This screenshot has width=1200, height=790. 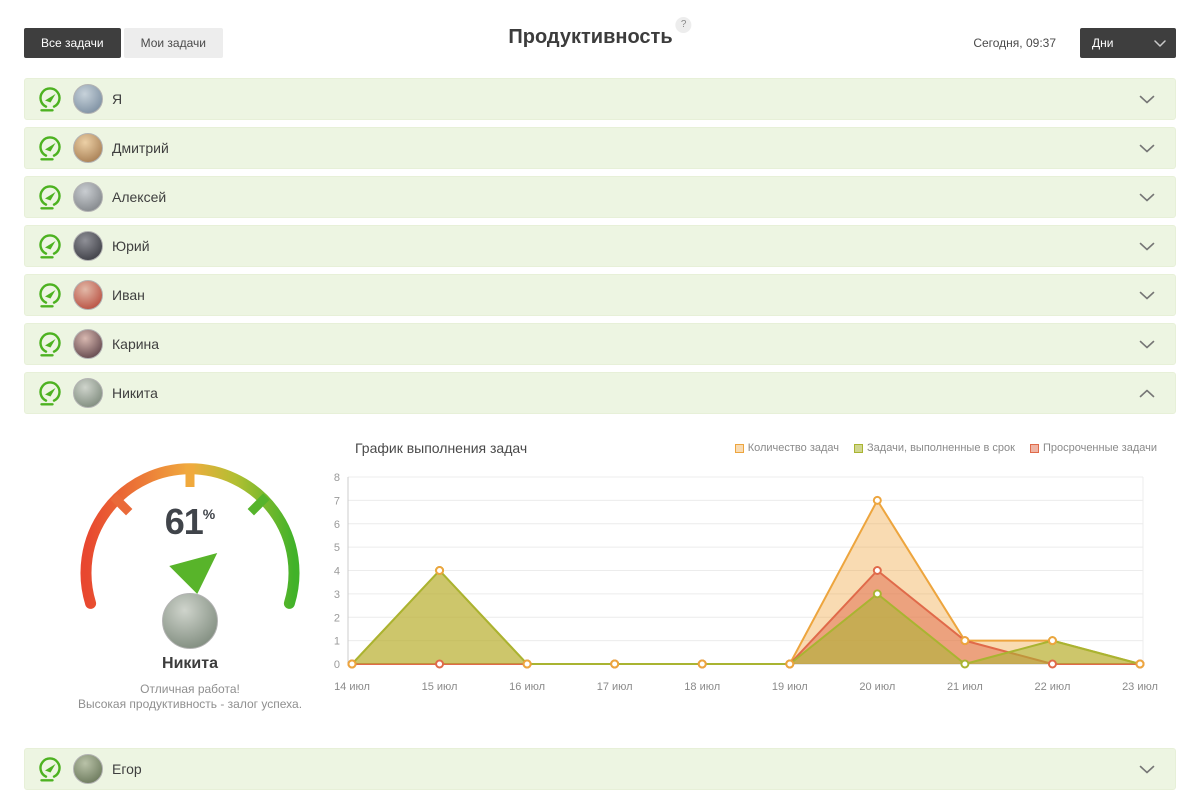 I want to click on svg-text: 8, so click(x=337, y=478).